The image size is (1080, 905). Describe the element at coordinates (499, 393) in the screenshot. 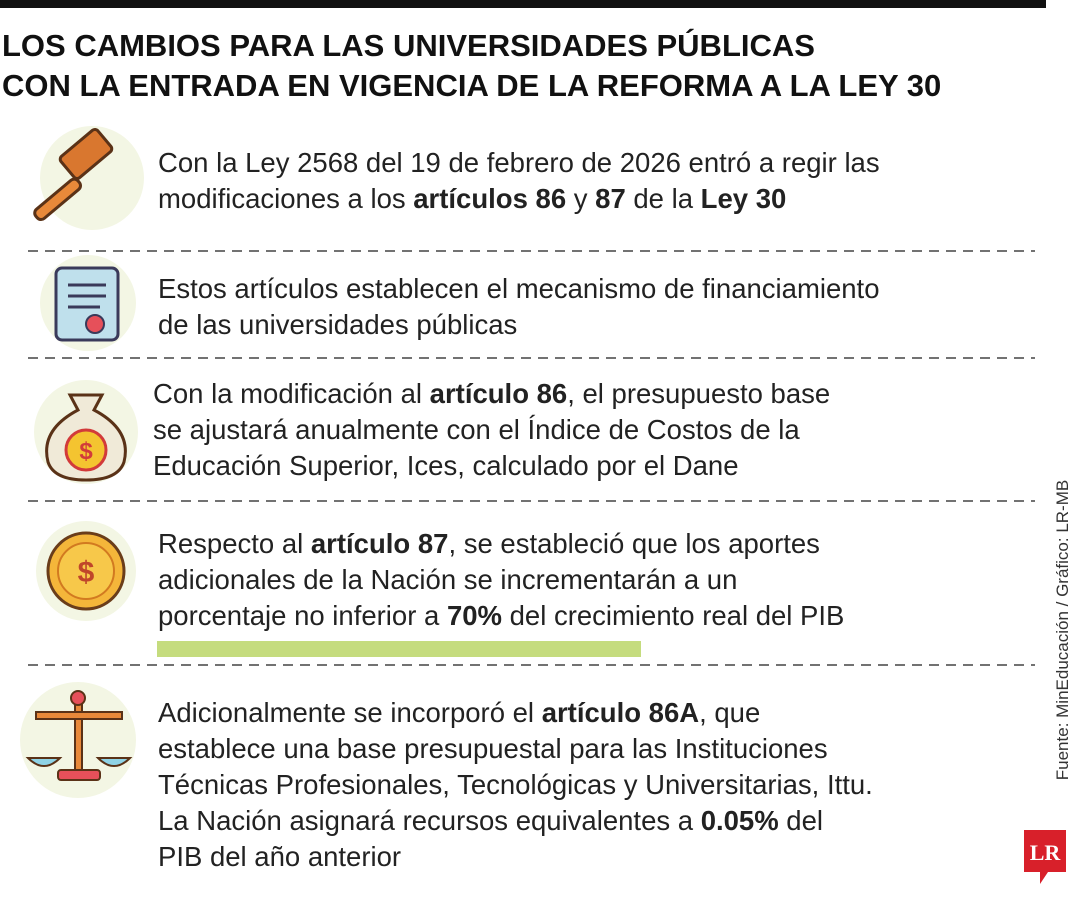

I see `bold-run: artículo 86` at that location.